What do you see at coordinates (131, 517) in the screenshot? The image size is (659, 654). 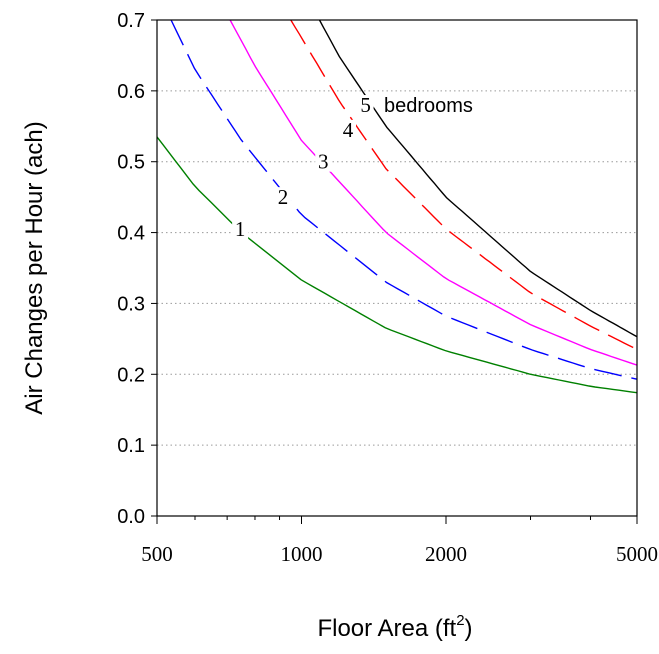 I see `y-tick-label: 0.0` at bounding box center [131, 517].